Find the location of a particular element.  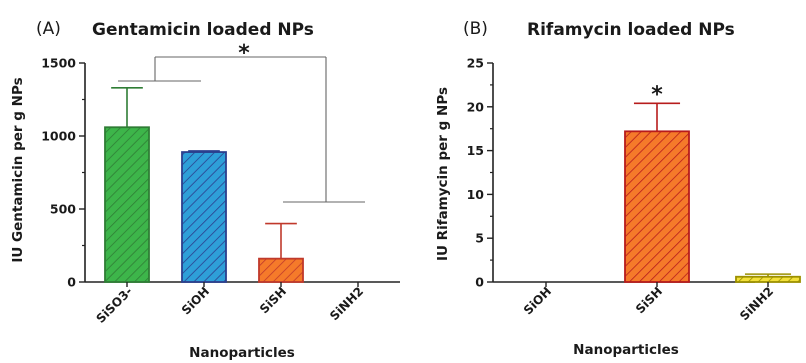

chart-a-y-tick-label: 500 is located at coordinates (63, 209).